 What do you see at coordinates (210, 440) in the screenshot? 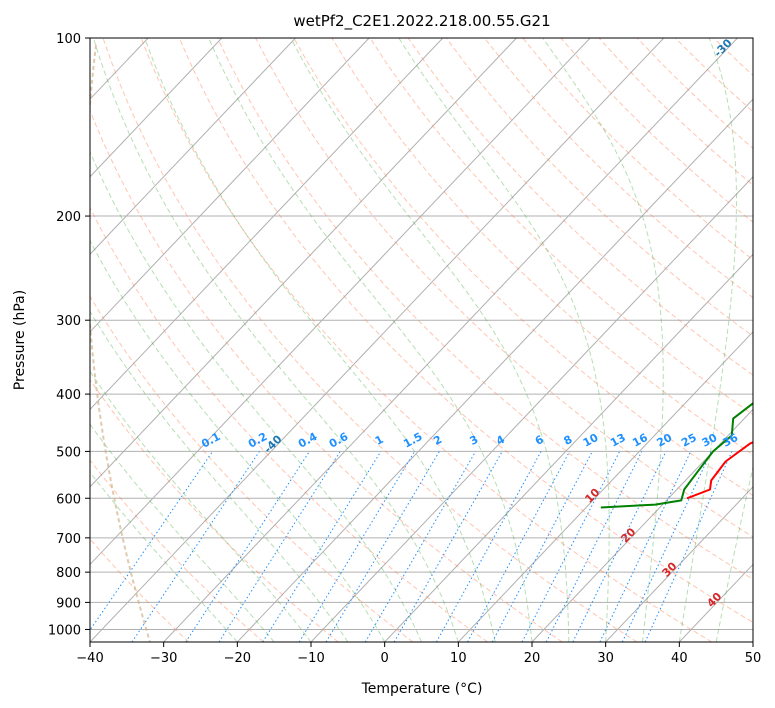
I see `mixing-ratio-label: 0.1` at bounding box center [210, 440].